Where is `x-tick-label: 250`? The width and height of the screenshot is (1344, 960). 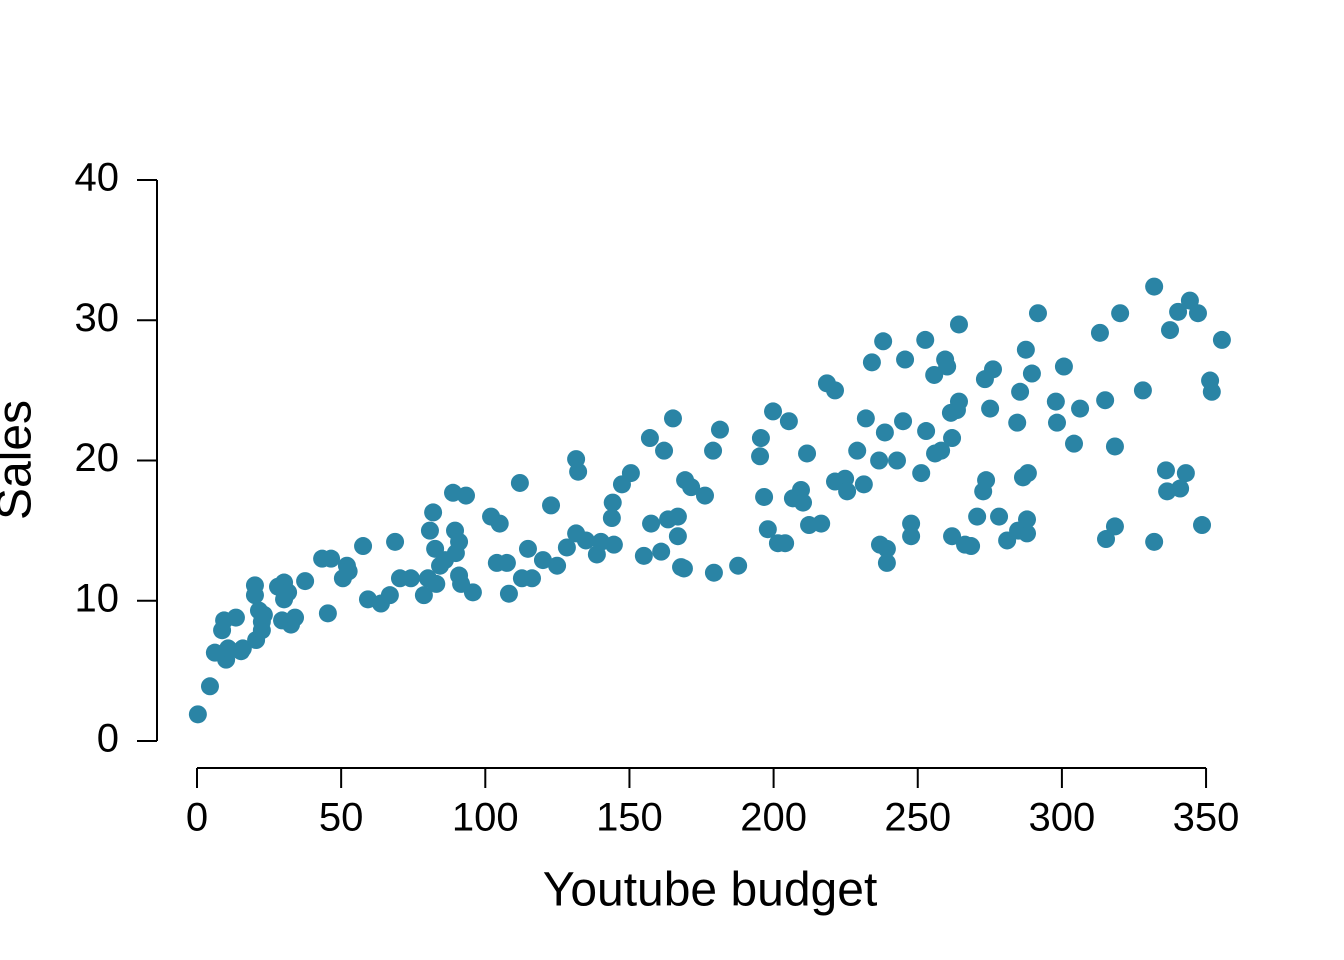 x-tick-label: 250 is located at coordinates (917, 818).